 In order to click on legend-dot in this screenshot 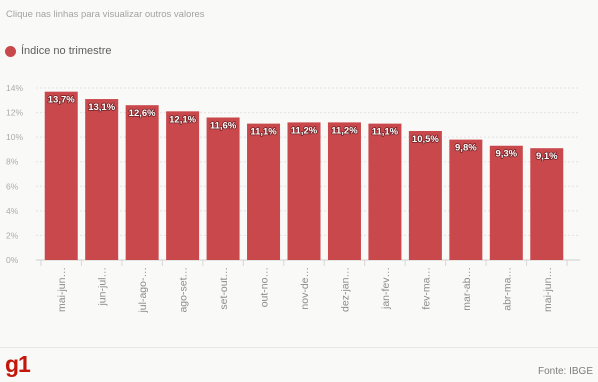, I will do `click(10, 51)`.